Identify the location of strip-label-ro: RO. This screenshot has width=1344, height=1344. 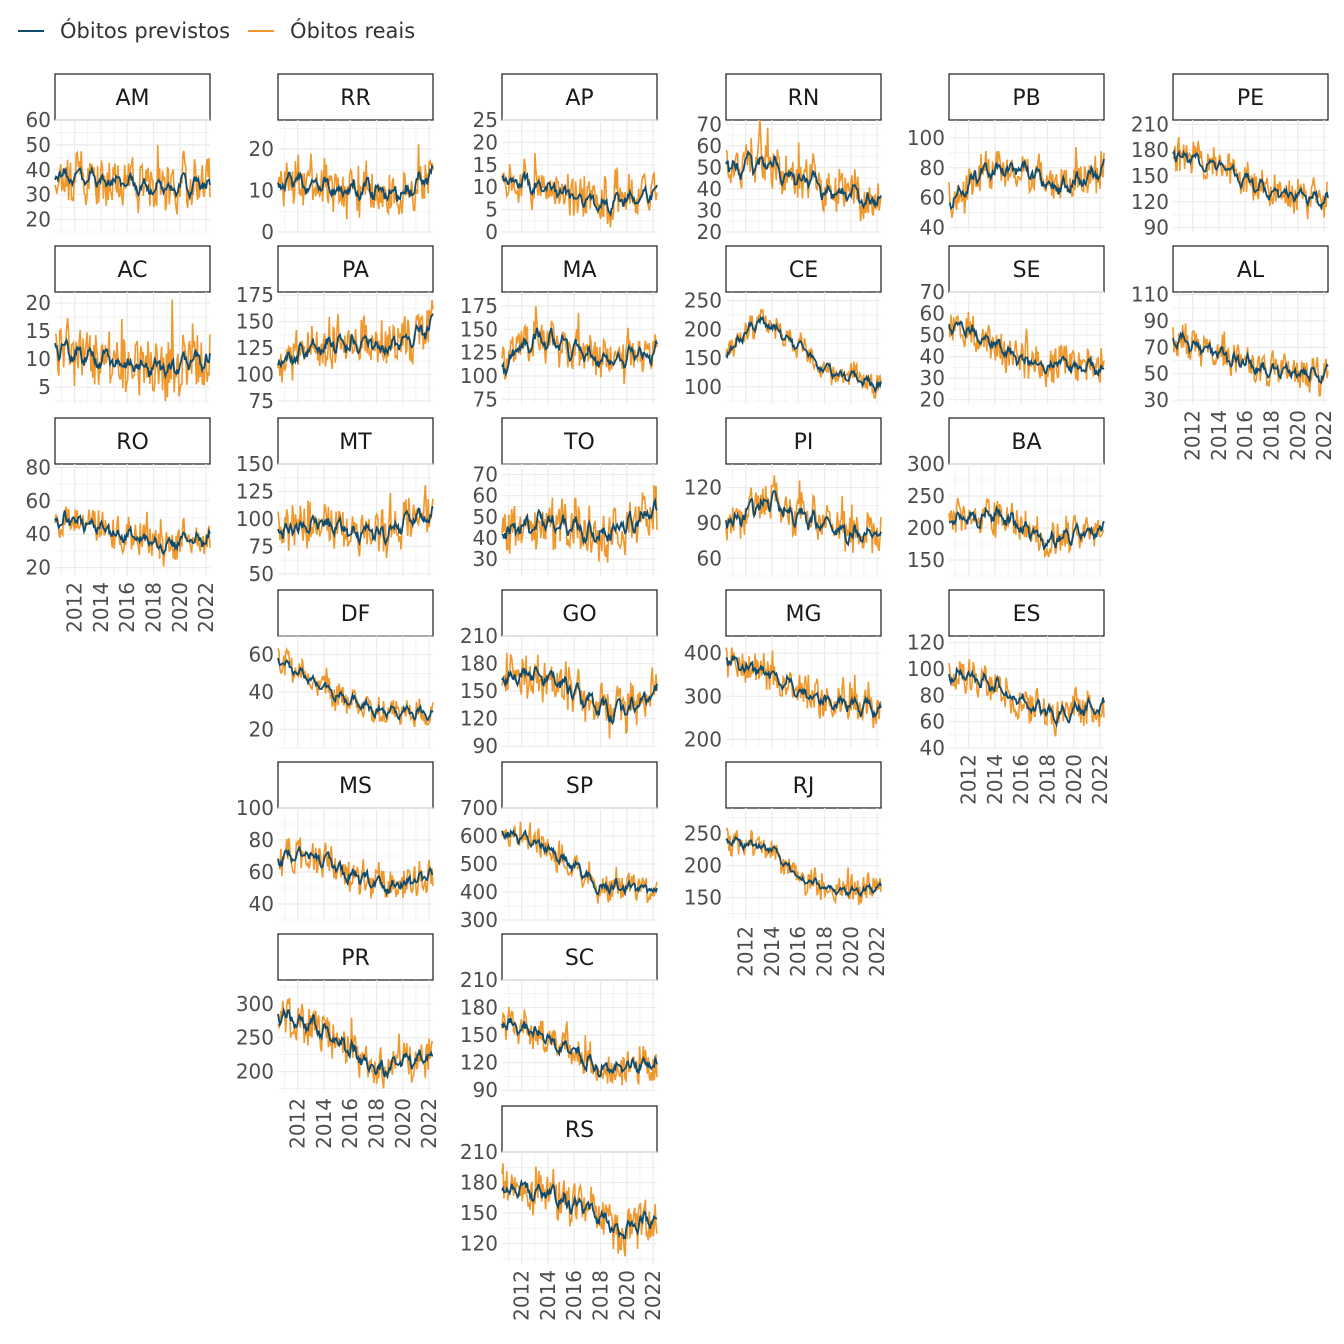
(132, 442).